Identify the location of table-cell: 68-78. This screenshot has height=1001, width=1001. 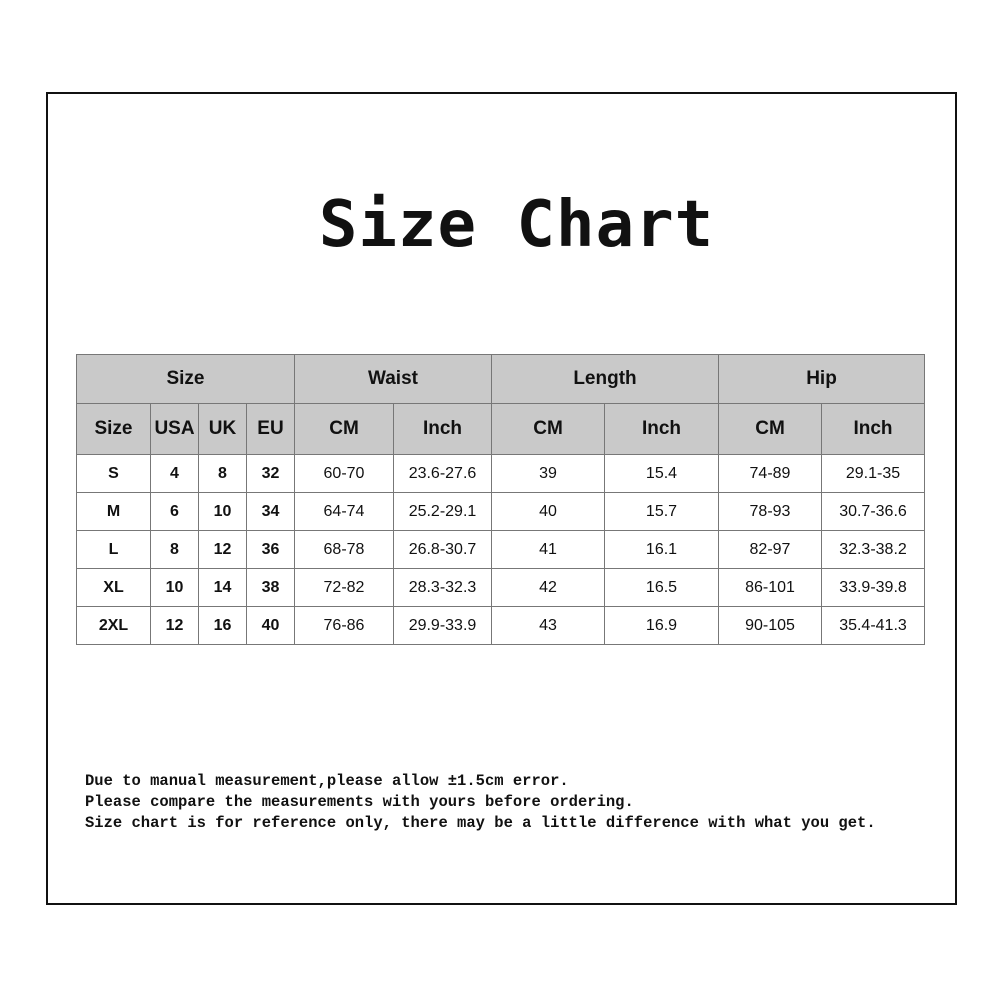
(344, 549).